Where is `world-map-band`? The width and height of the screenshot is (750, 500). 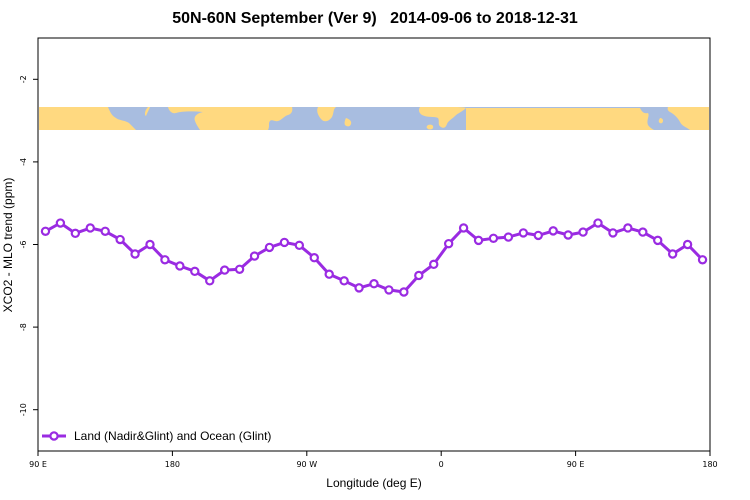 world-map-band is located at coordinates (374, 118).